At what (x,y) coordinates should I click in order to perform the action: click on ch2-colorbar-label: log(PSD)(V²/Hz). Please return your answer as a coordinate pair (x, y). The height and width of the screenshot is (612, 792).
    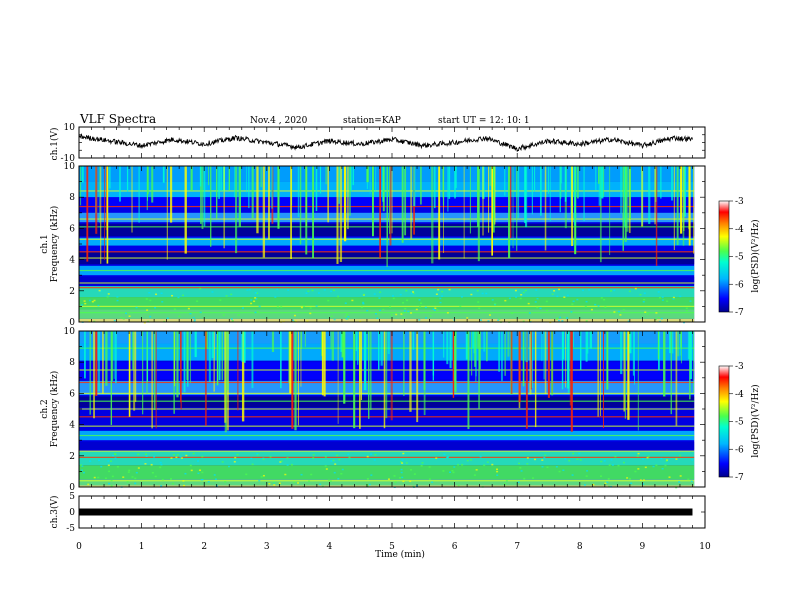
    Looking at the image, I should click on (755, 420).